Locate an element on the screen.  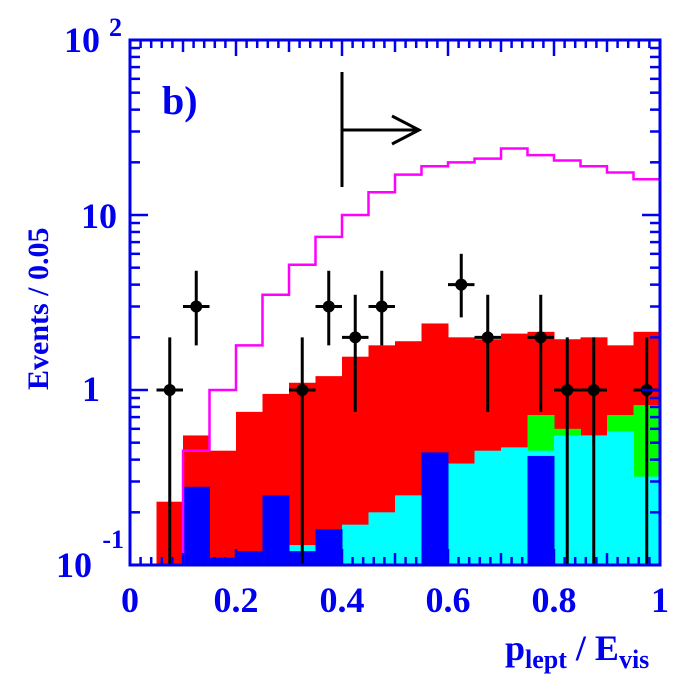
y-tick-label-1: 1 is located at coordinates (91, 389).